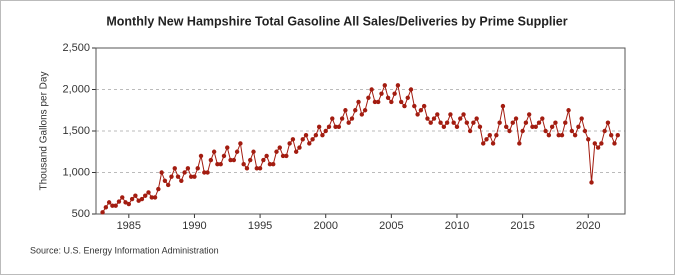 This screenshot has height=275, width=675. What do you see at coordinates (260, 226) in the screenshot?
I see `x-tick-label: 1995` at bounding box center [260, 226].